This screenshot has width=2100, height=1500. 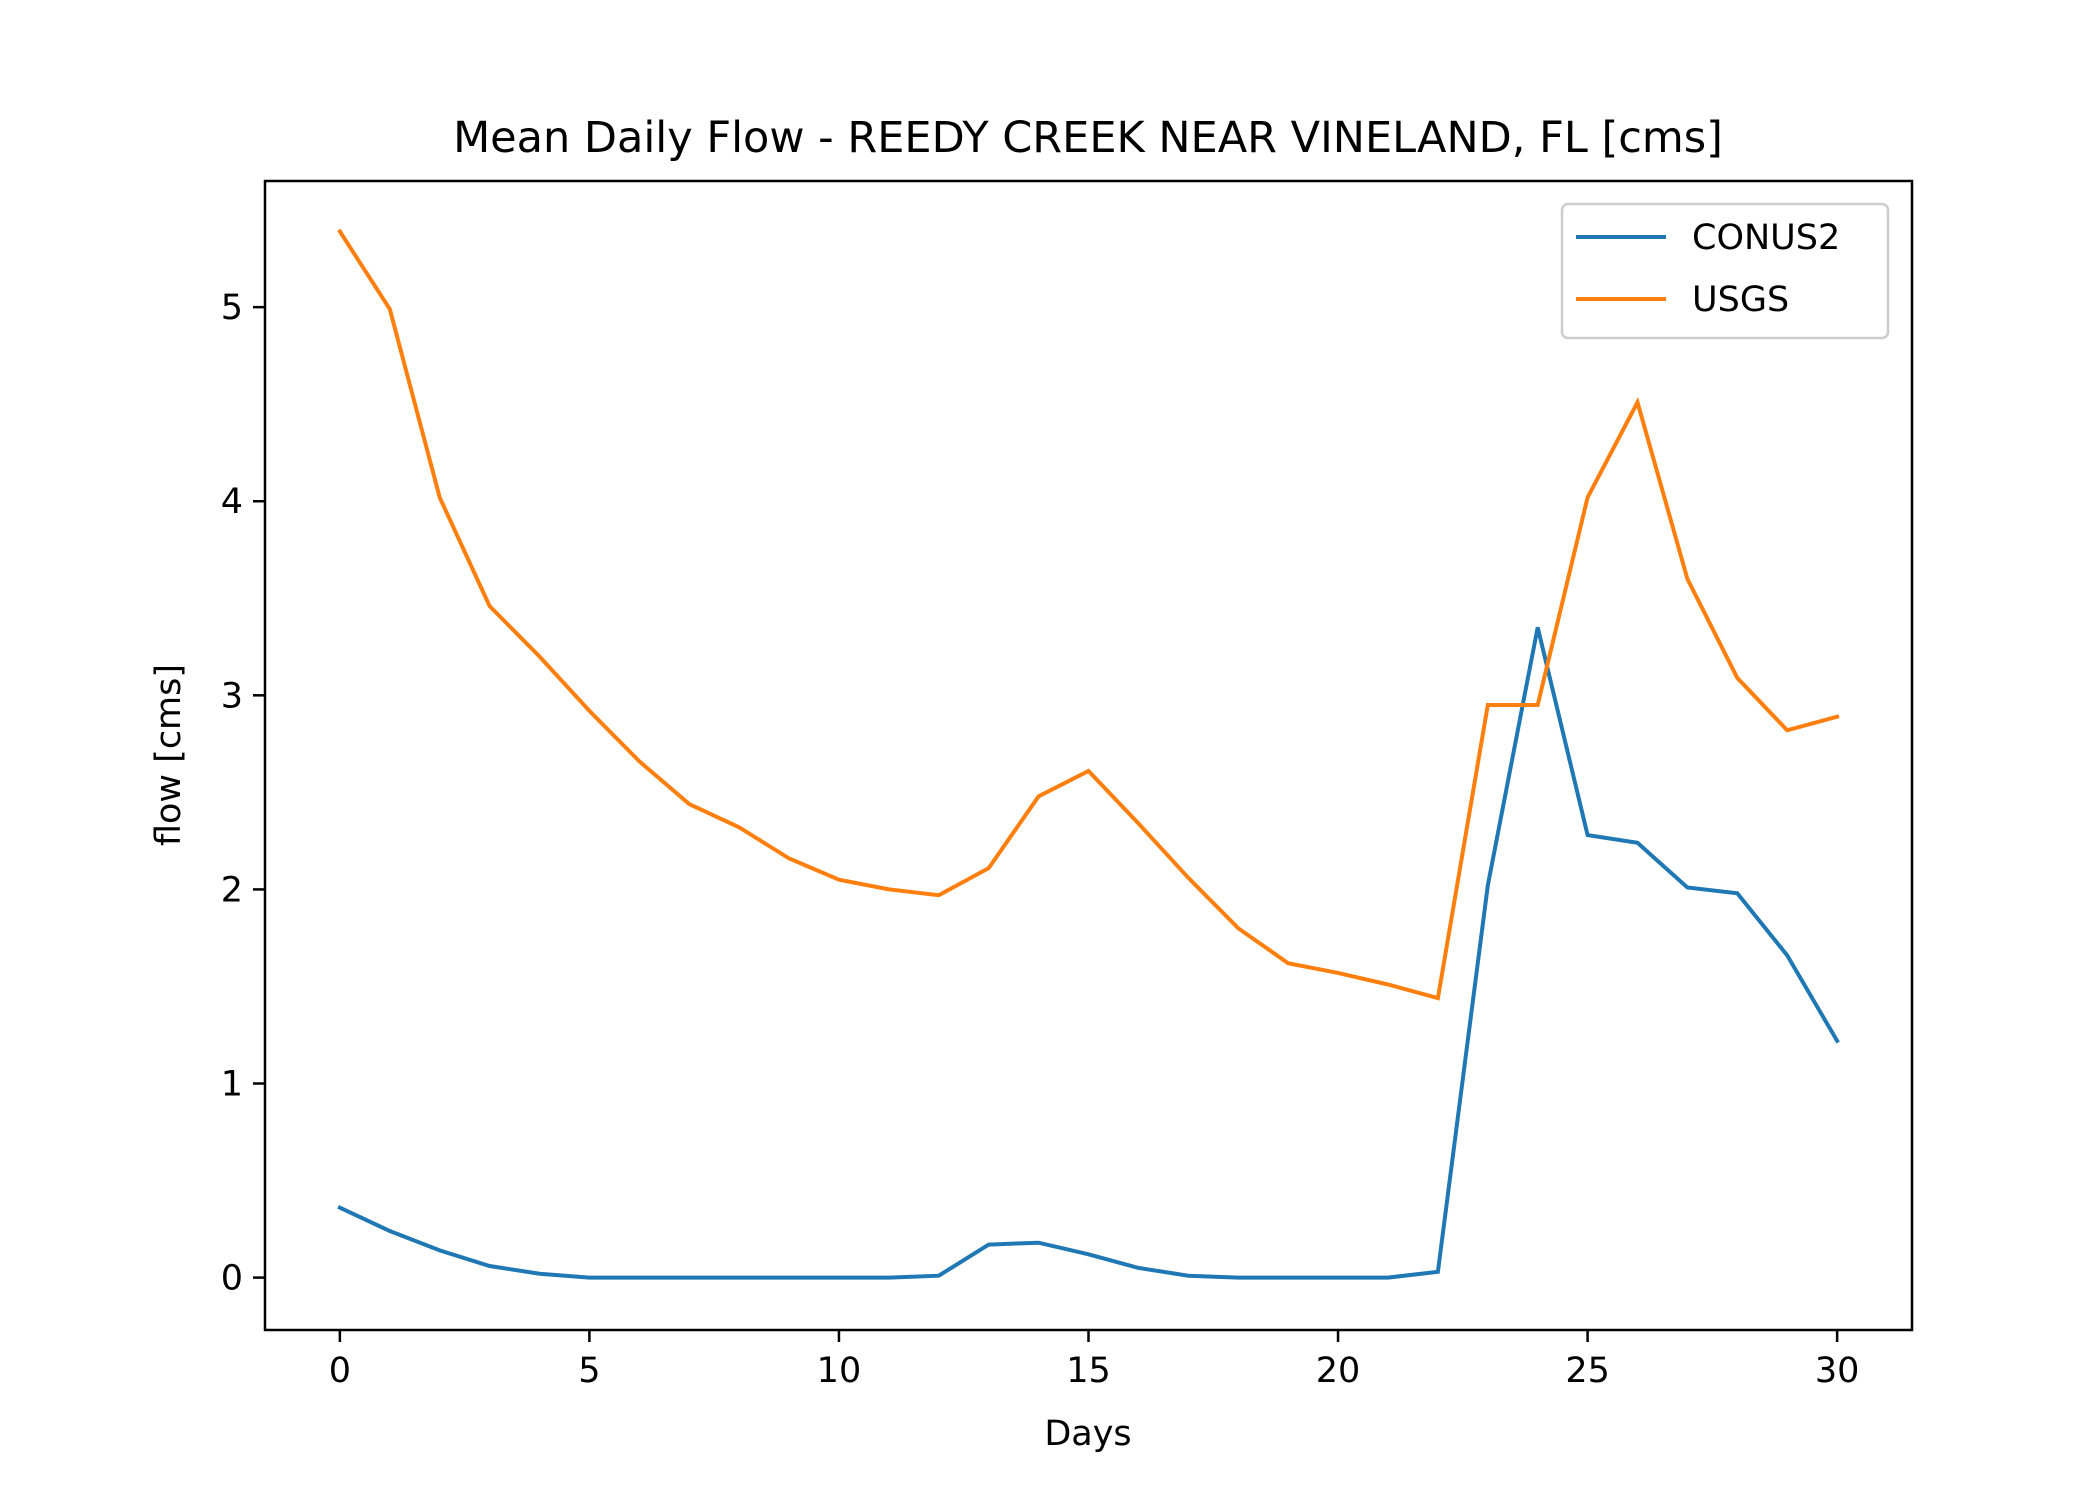 What do you see at coordinates (232, 696) in the screenshot?
I see `y-tick-label: 3` at bounding box center [232, 696].